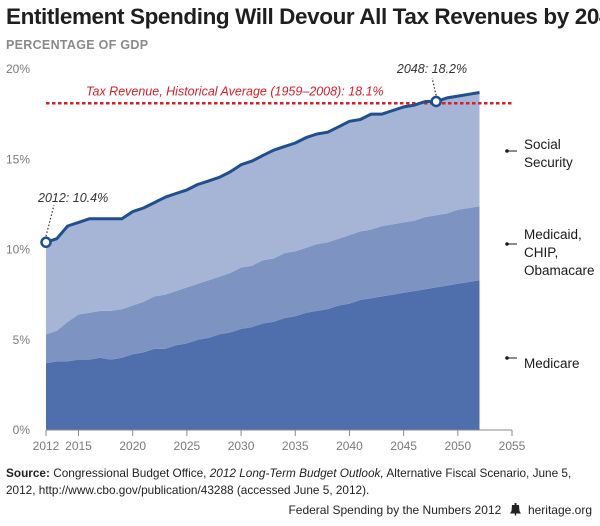 This screenshot has height=526, width=600. I want to click on x-tick-label-2025: 2025, so click(187, 446).